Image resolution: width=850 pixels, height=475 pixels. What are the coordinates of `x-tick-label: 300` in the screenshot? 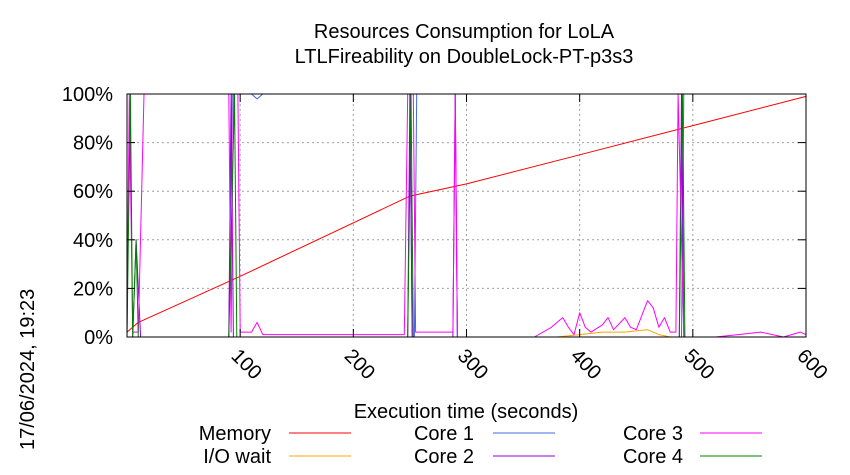 It's located at (472, 364).